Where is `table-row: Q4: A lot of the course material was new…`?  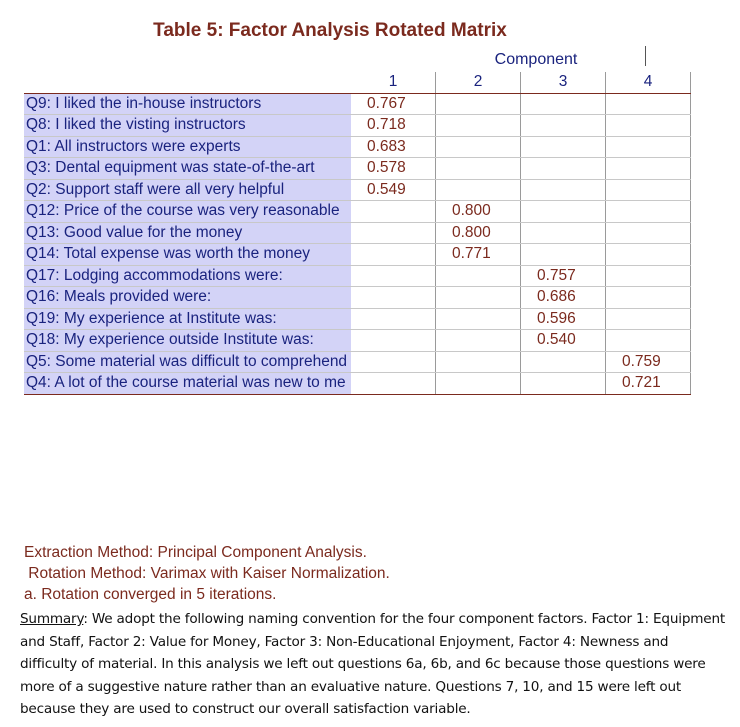 table-row: Q4: A lot of the course material was new… is located at coordinates (357, 383).